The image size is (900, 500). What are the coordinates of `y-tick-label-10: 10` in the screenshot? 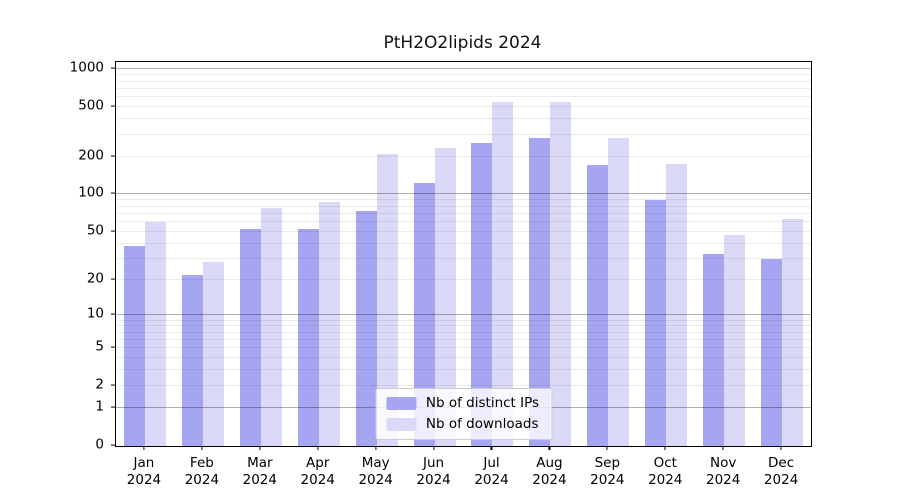 It's located at (95, 313).